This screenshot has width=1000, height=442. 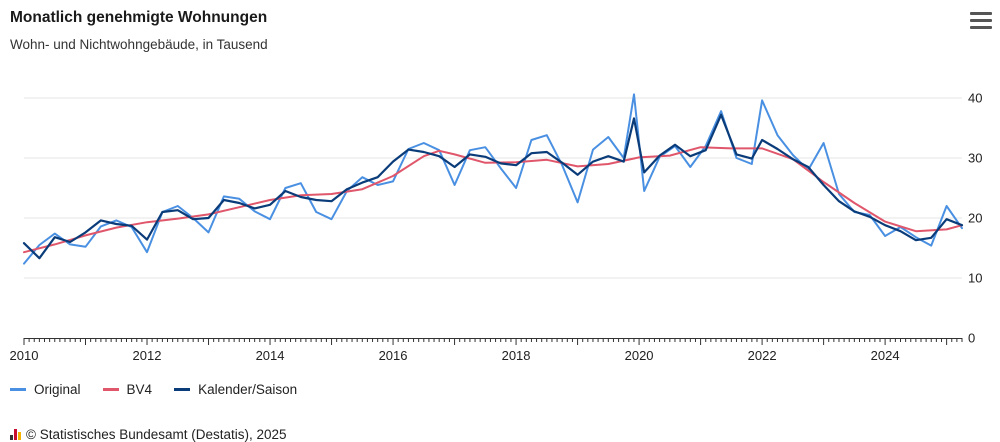 I want to click on x-tick-label-2020: 2020, so click(x=639, y=355).